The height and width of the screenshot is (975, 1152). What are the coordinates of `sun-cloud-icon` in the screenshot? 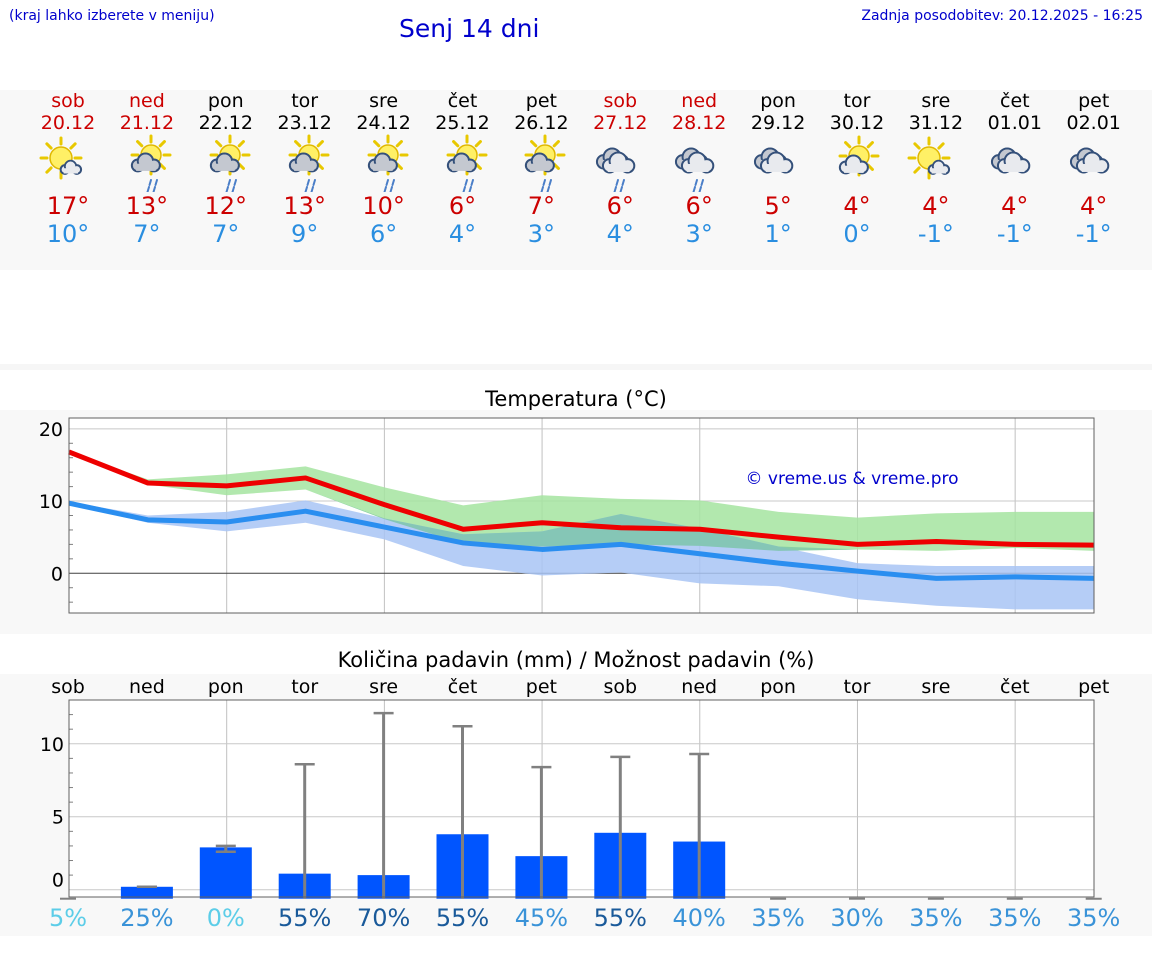 It's located at (859, 156).